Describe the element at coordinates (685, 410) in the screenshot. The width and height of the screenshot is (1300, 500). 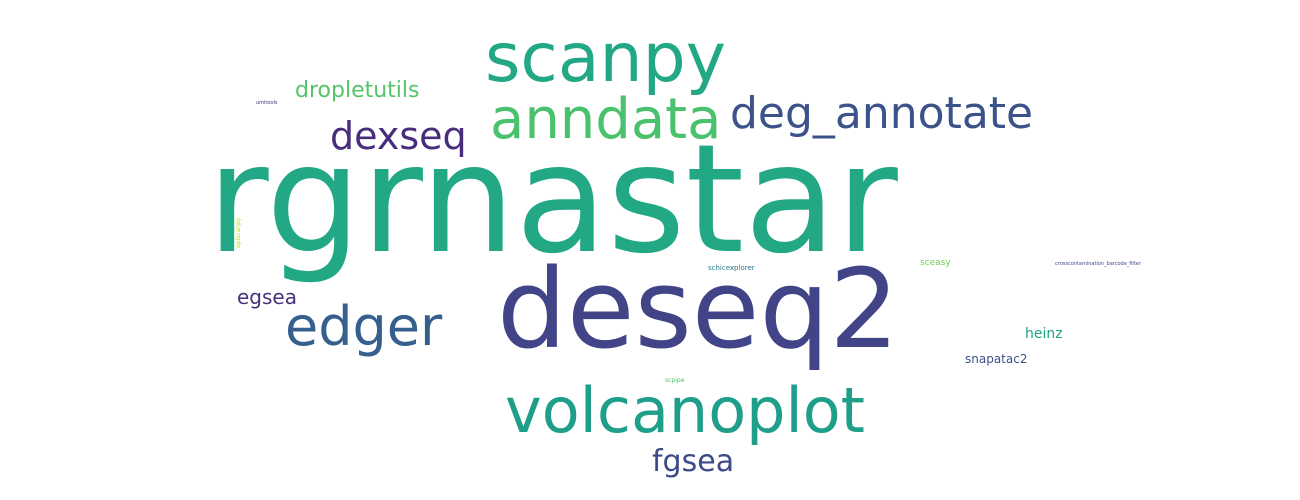
I see `word-volcanoplot: volcanoplot` at that location.